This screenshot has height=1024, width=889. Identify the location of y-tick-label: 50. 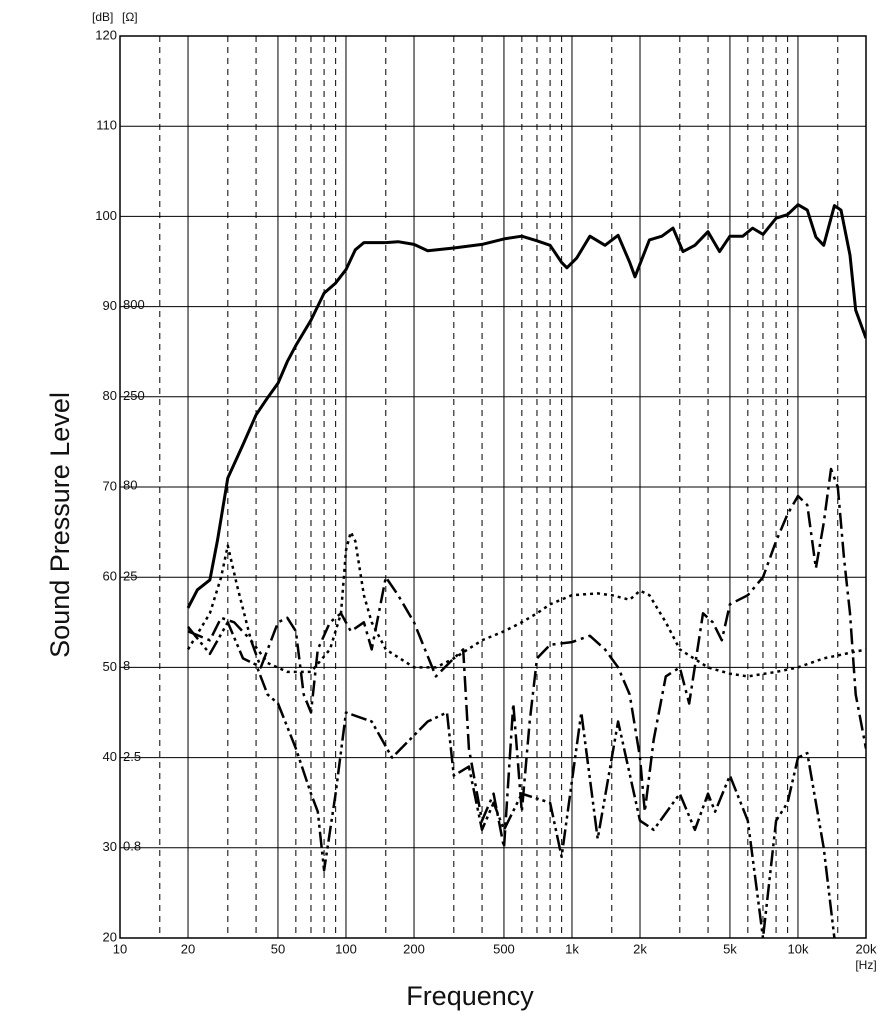
(110, 666).